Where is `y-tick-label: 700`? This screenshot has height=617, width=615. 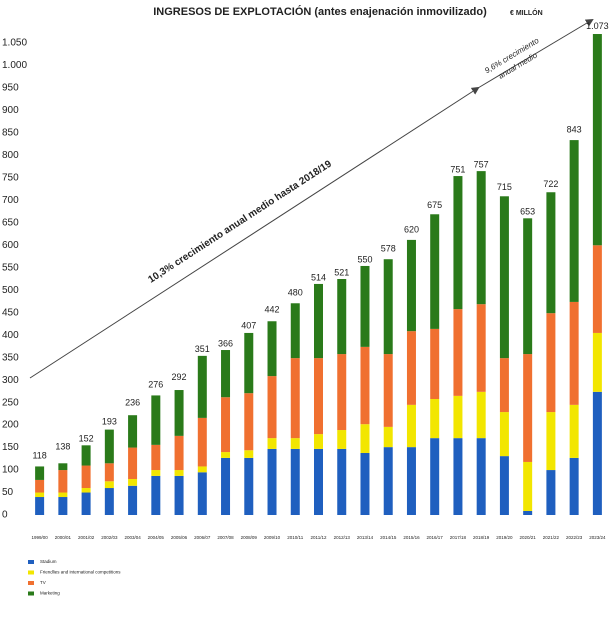
y-tick-label: 700 is located at coordinates (10, 200).